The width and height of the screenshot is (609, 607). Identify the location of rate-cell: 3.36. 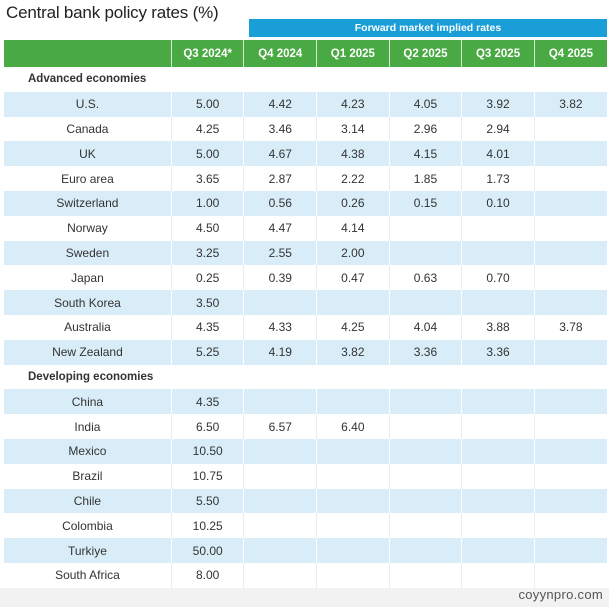
(425, 352).